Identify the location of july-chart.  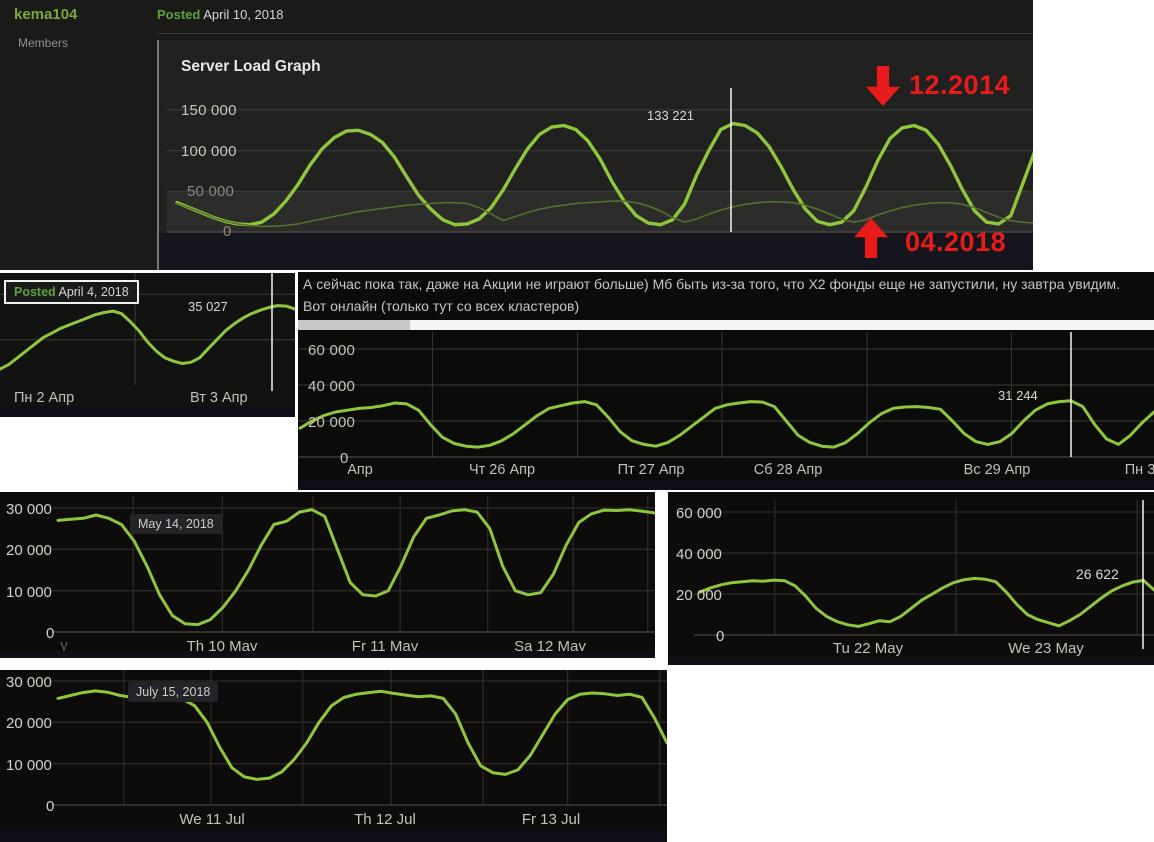
(359, 738).